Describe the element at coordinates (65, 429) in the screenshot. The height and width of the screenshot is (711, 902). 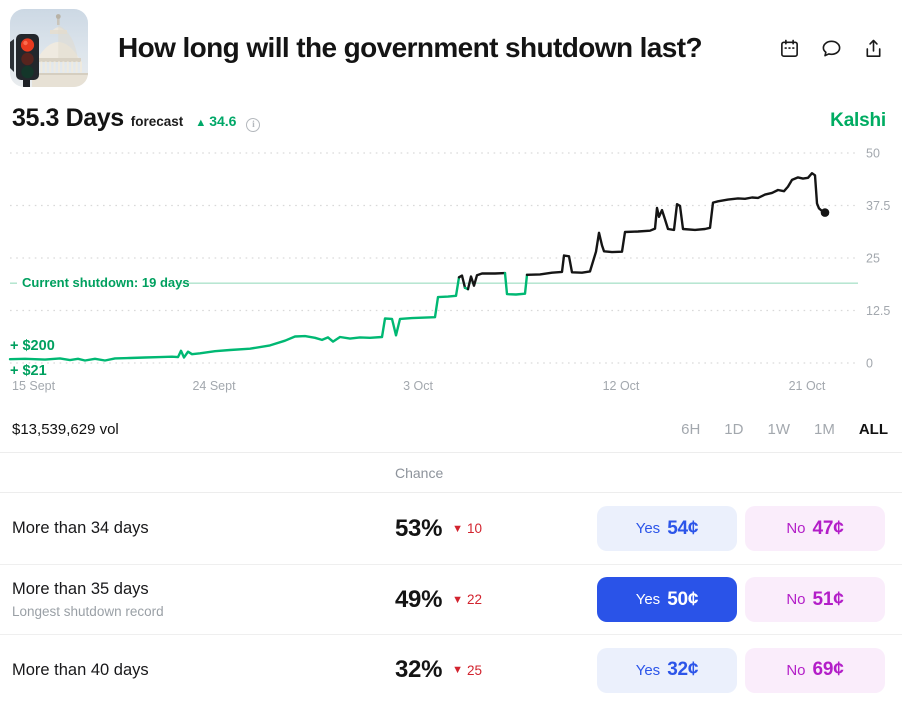
I see `volume-text: $13,539,629 vol` at that location.